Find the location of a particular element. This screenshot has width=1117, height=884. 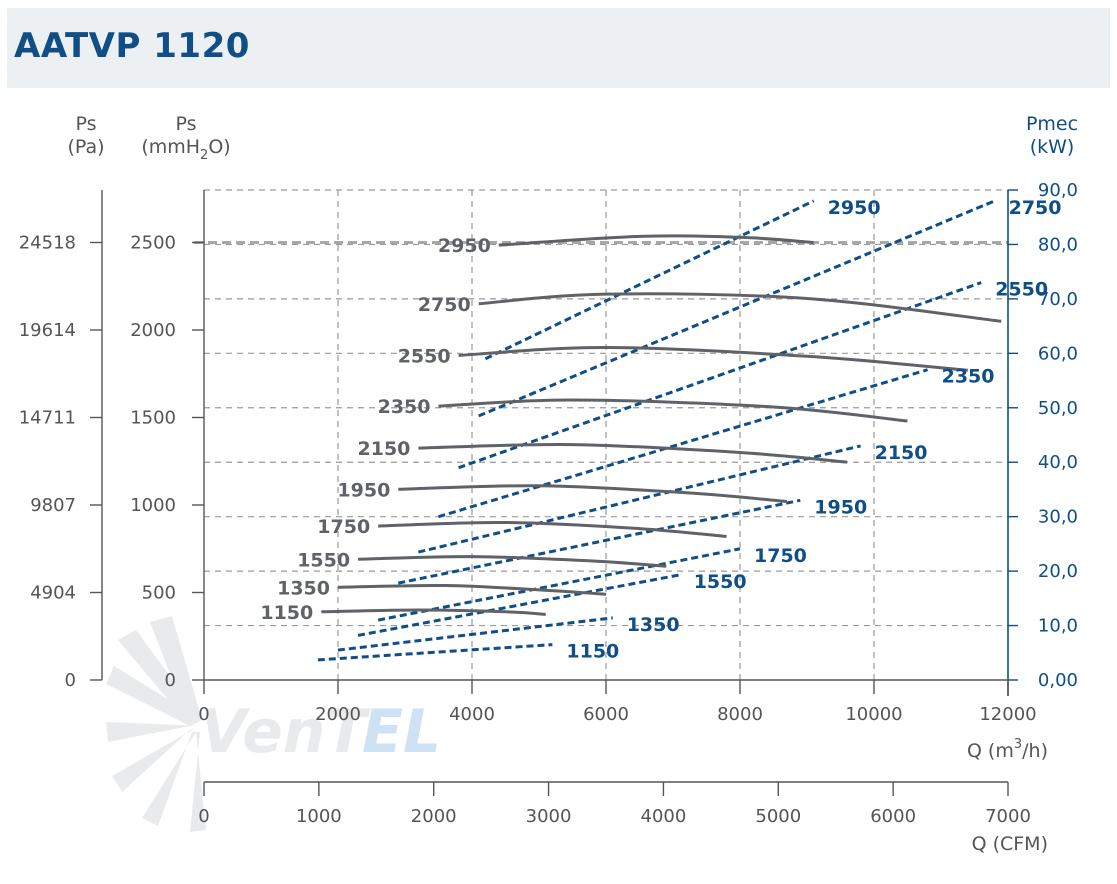

y-mm-tick-label: 1000 is located at coordinates (153, 505).